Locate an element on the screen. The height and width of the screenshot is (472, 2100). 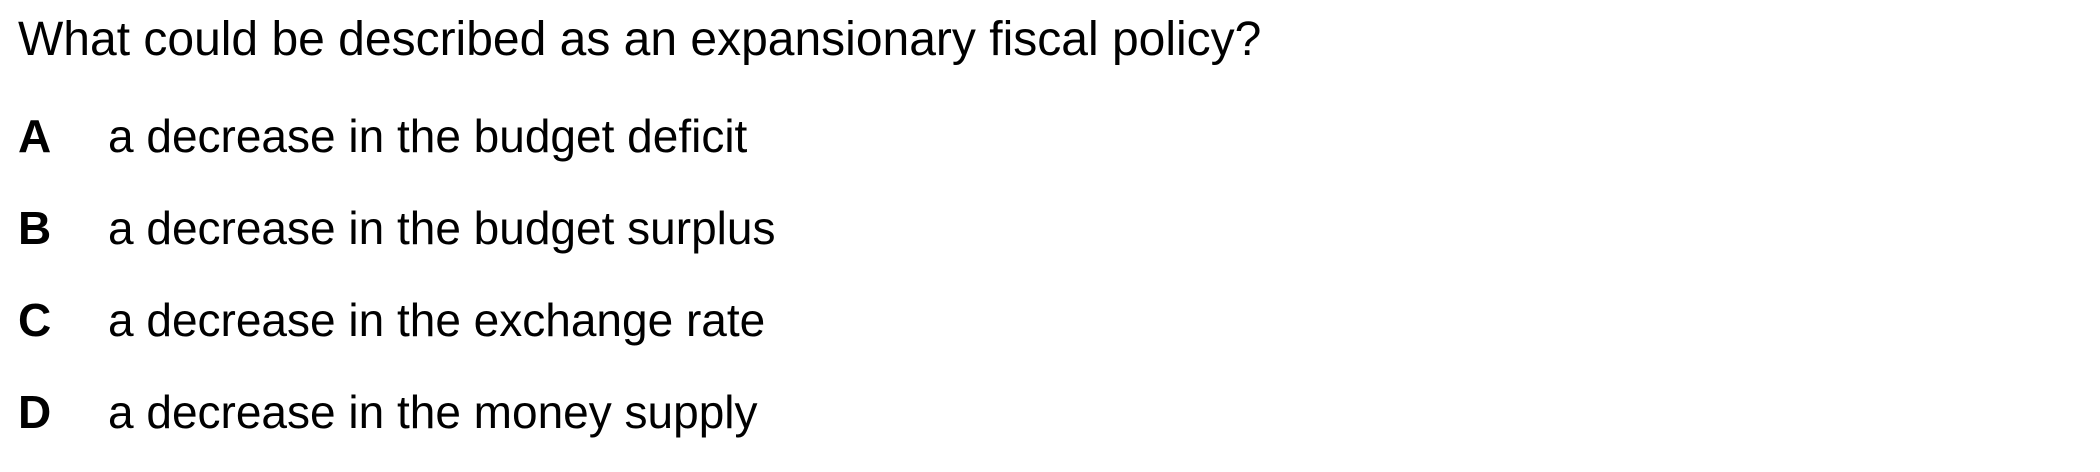
option-a: A a decrease in the budget deficit is located at coordinates (396, 150).